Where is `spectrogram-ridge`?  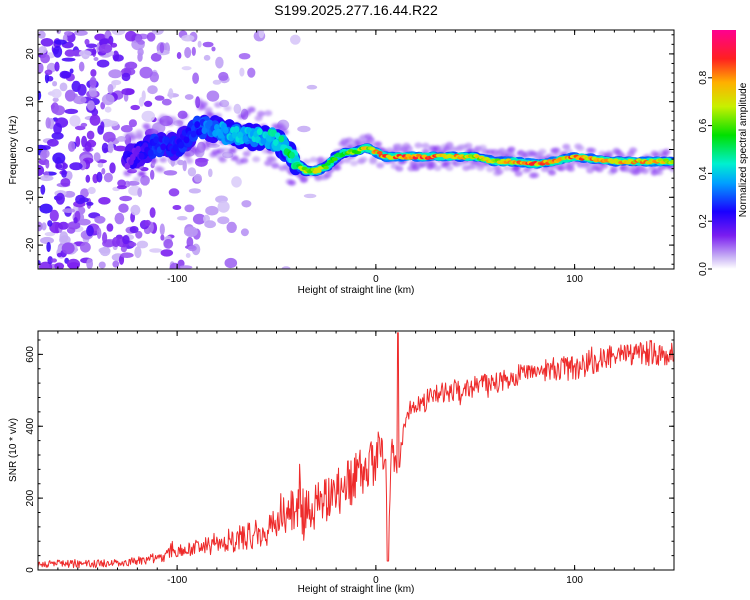 spectrogram-ridge is located at coordinates (397, 145).